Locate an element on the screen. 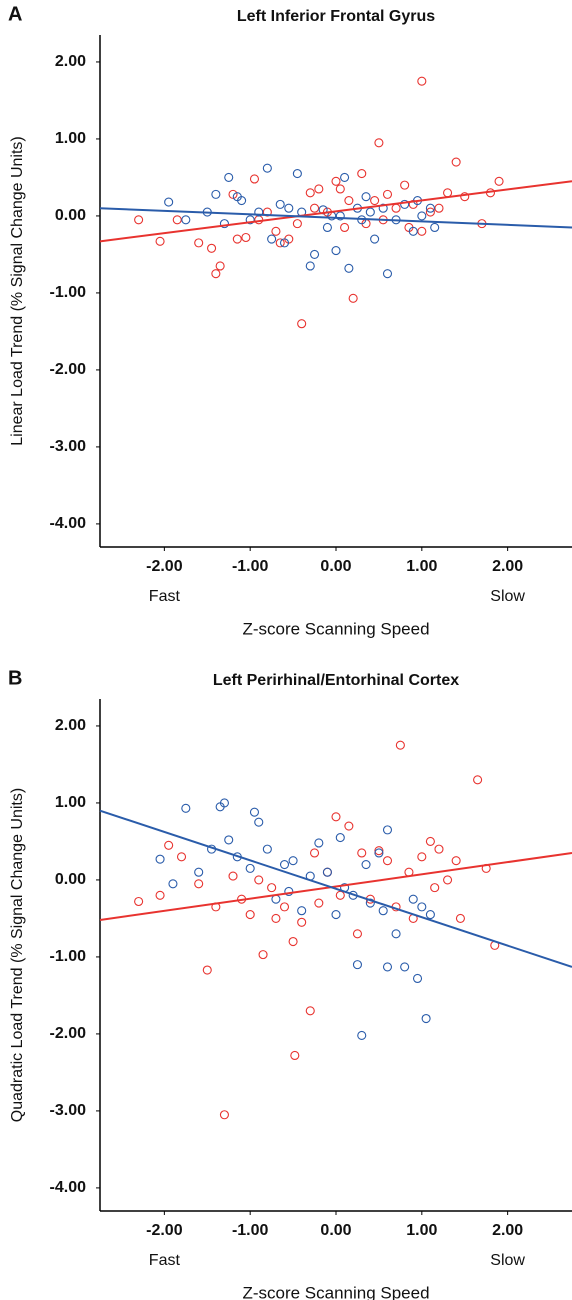 This screenshot has height=1300, width=572. x-tick-label: 1.00 is located at coordinates (421, 1230).